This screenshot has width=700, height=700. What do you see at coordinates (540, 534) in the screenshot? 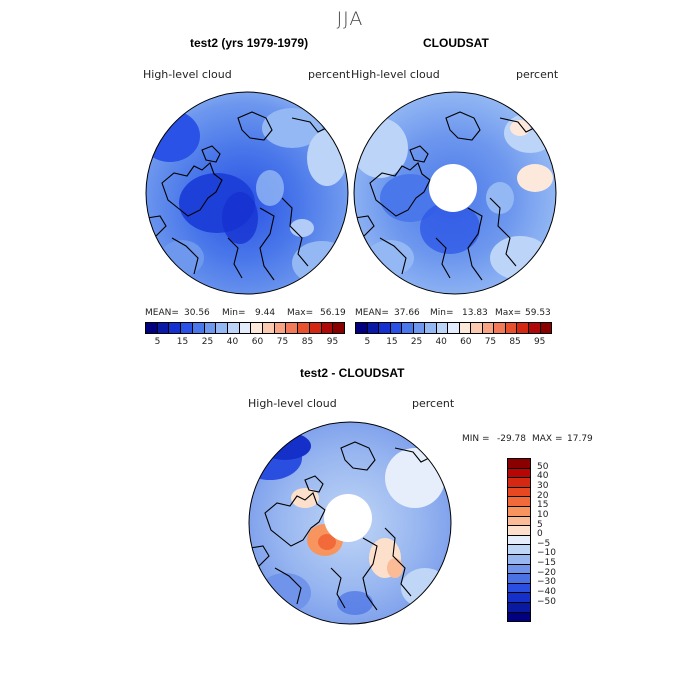
I see `colorbar-tick-label: 0` at bounding box center [540, 534].